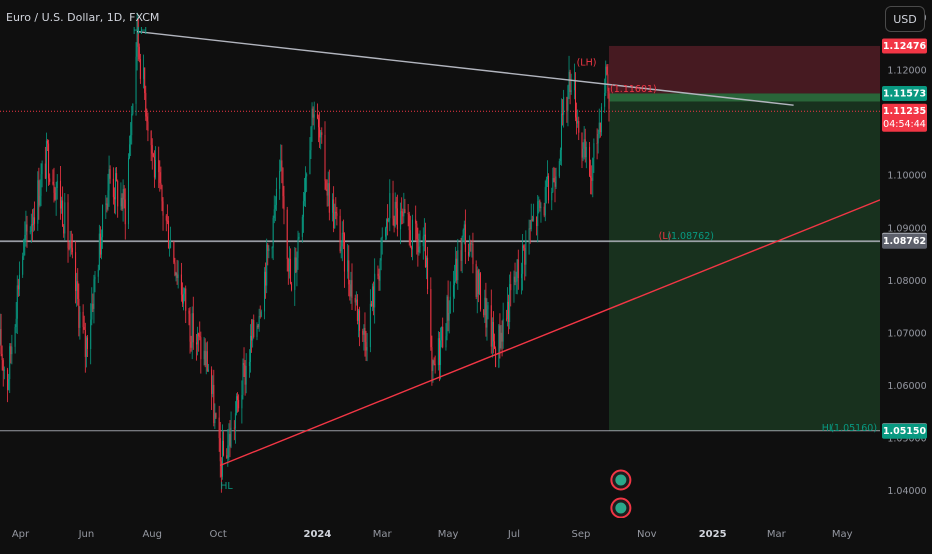 The height and width of the screenshot is (554, 932). I want to click on annotation-label: HH, so click(140, 31).